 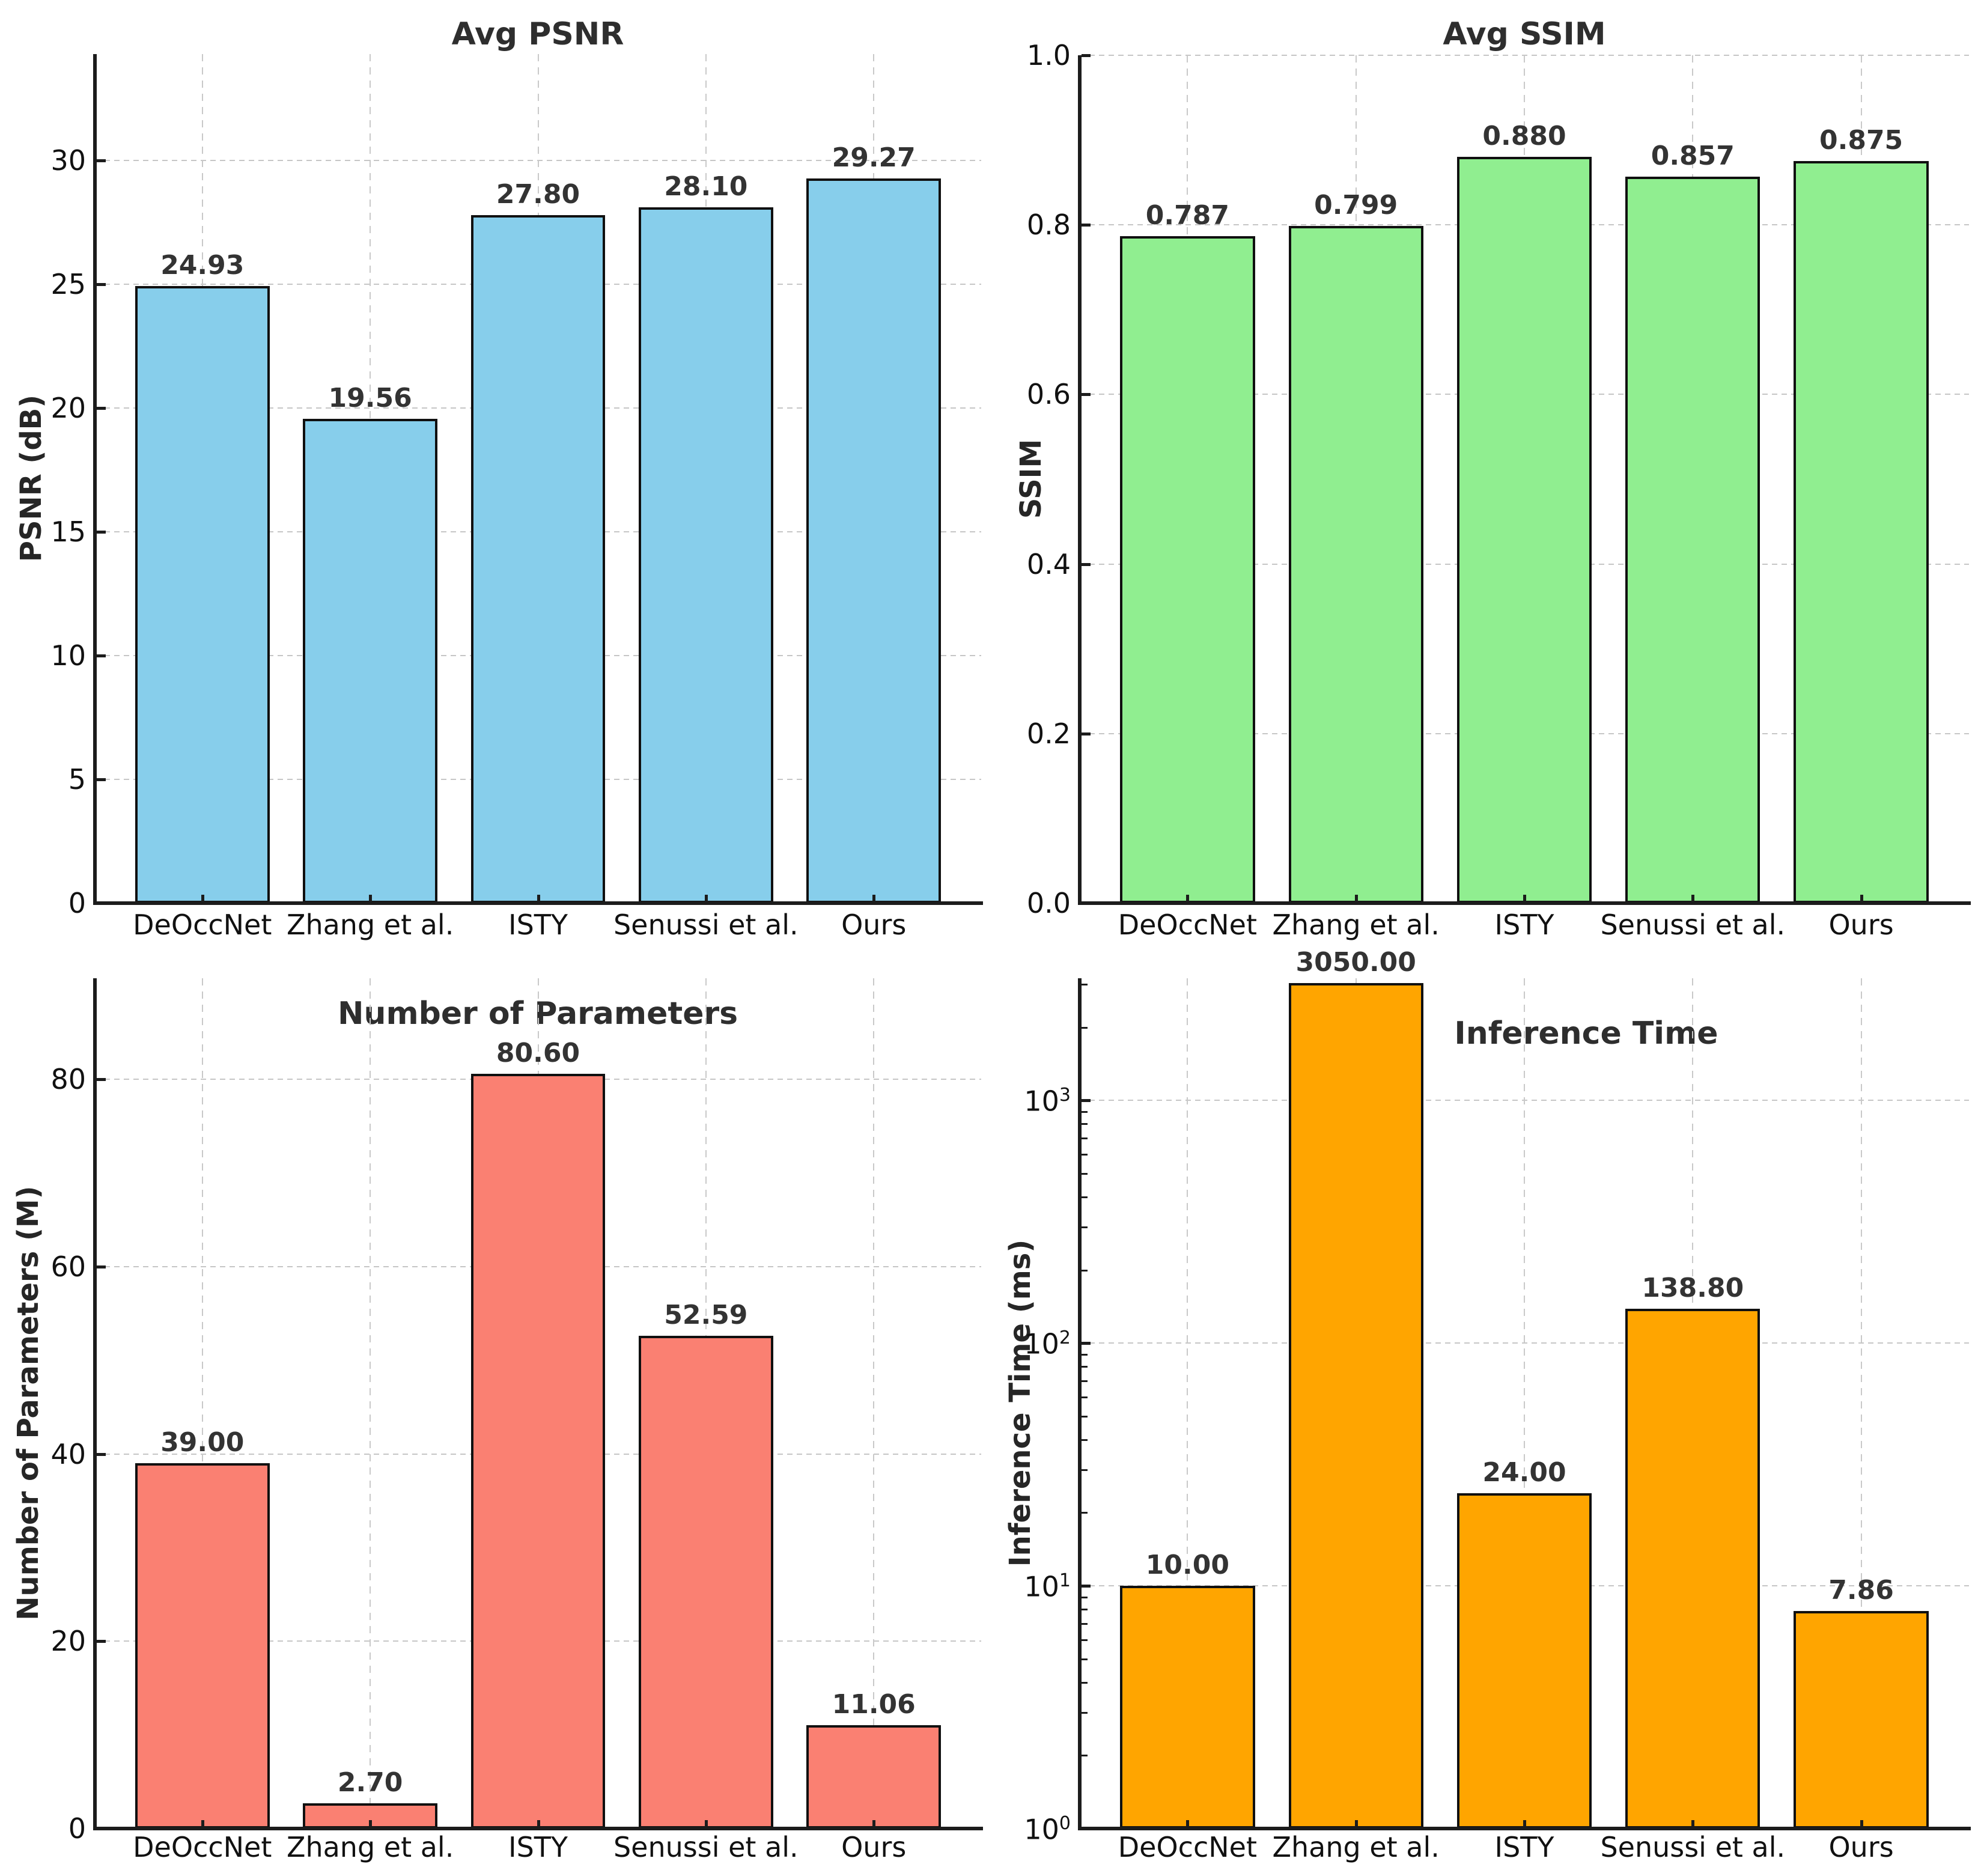 What do you see at coordinates (1048, 55) in the screenshot?
I see `y-tick-label: 1.0` at bounding box center [1048, 55].